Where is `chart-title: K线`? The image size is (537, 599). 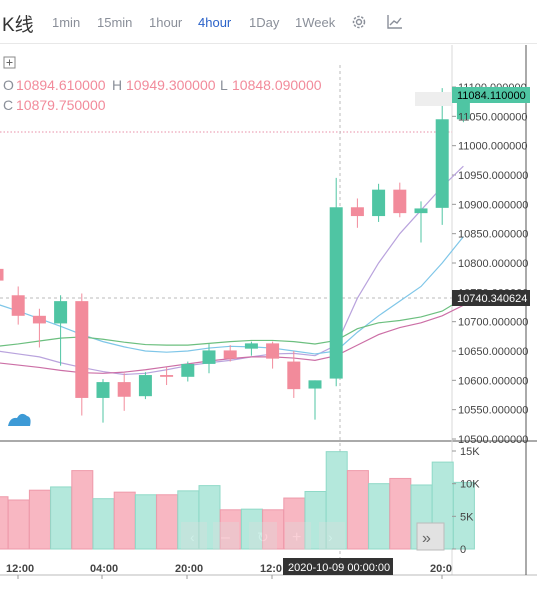
chart-title: K线 is located at coordinates (18, 25).